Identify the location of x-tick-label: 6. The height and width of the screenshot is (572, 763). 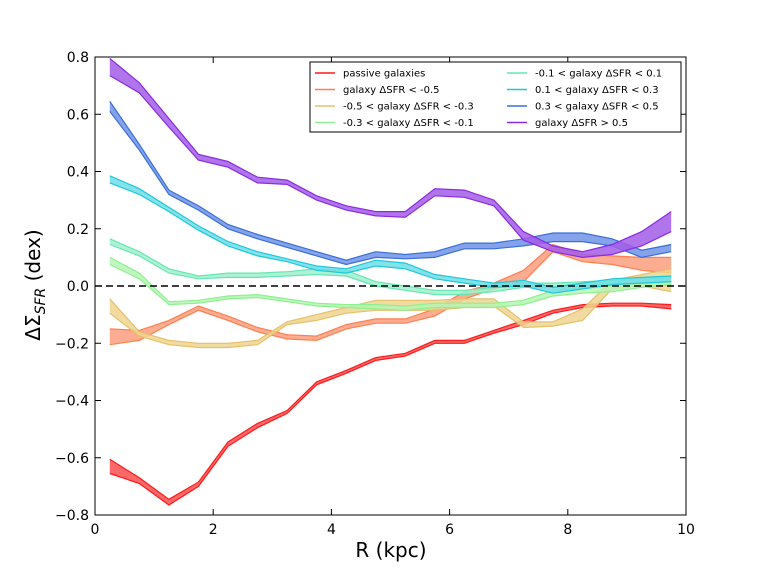
(449, 530).